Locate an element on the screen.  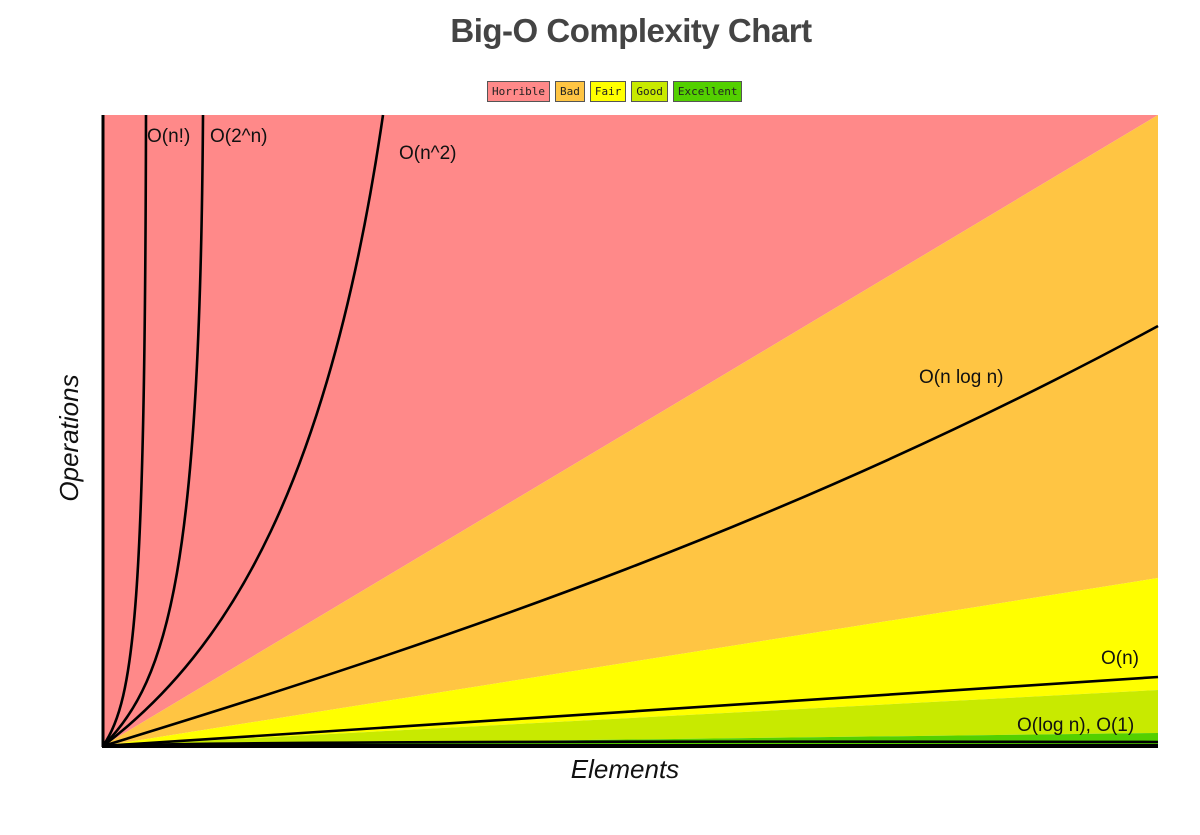
curve-n-factorial is located at coordinates (124, 430).